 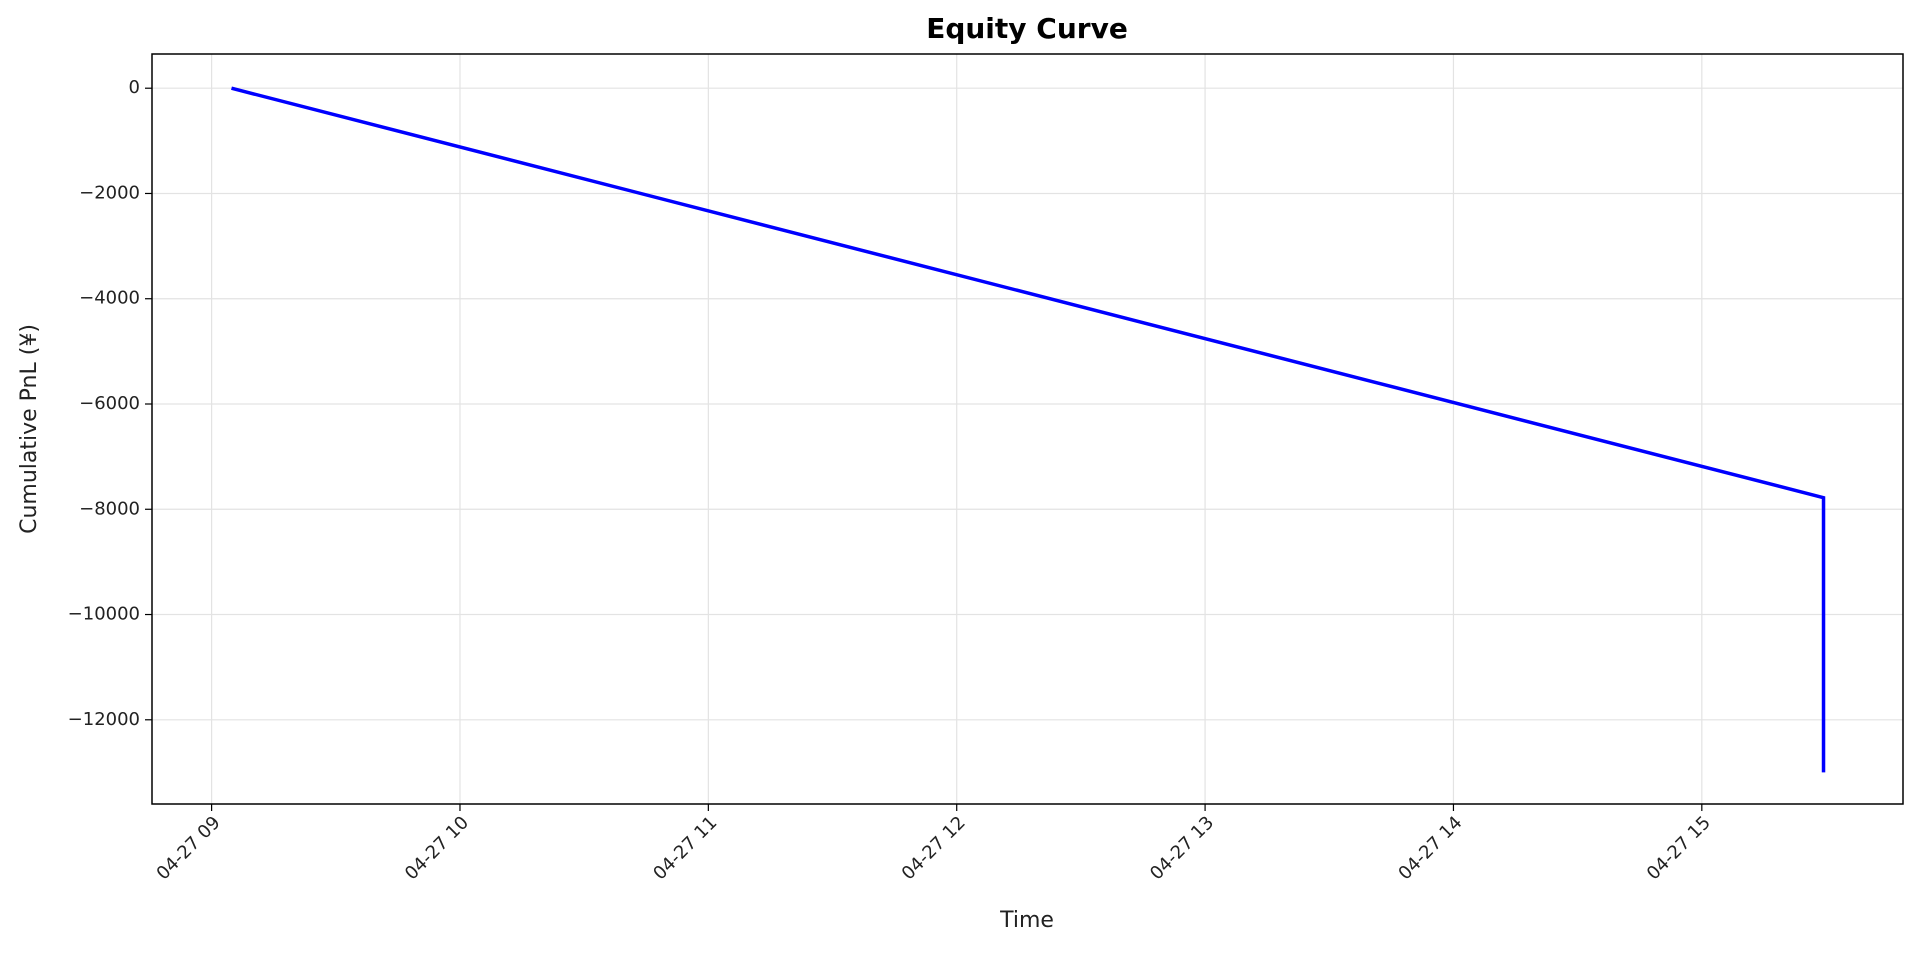 What do you see at coordinates (109, 298) in the screenshot?
I see `y-tick-label: −4000` at bounding box center [109, 298].